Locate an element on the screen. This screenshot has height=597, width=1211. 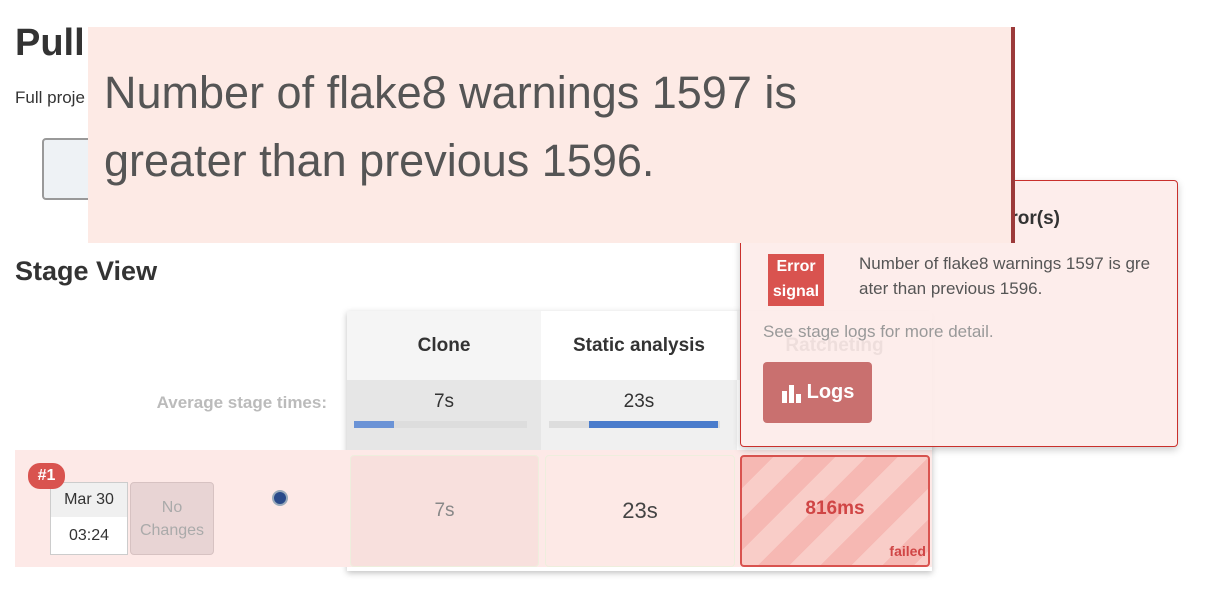
stage-view-title: Stage View is located at coordinates (86, 271).